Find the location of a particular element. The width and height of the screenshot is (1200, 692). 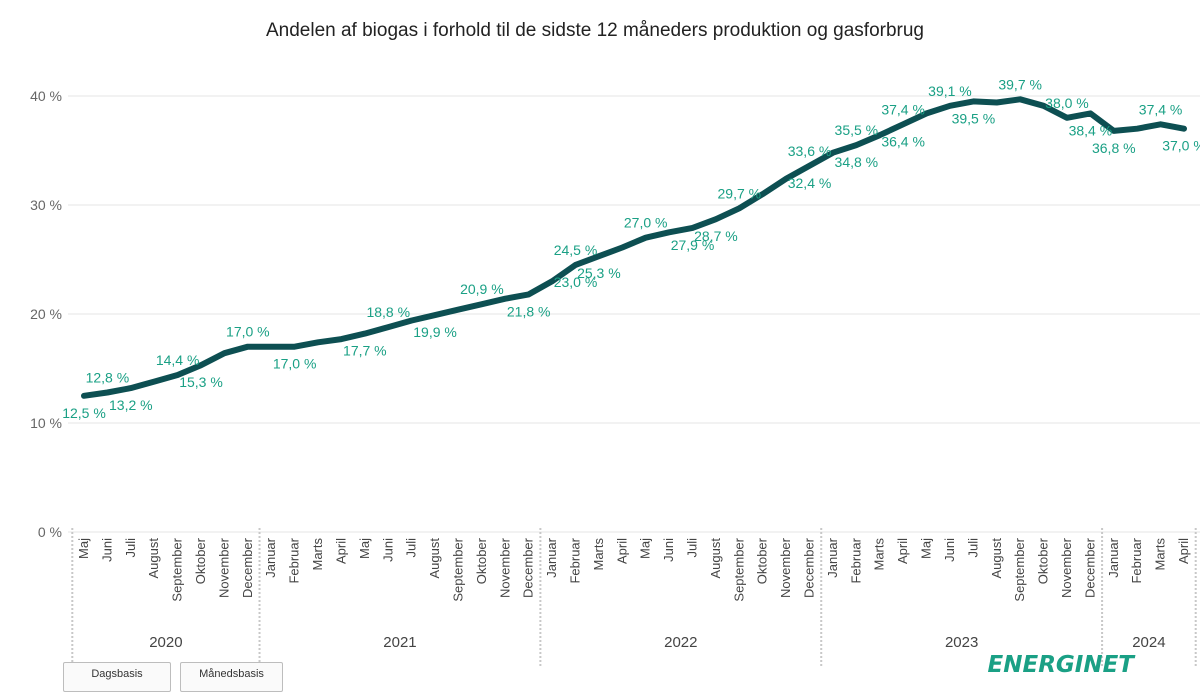

data-label: 12,8 % is located at coordinates (108, 377).